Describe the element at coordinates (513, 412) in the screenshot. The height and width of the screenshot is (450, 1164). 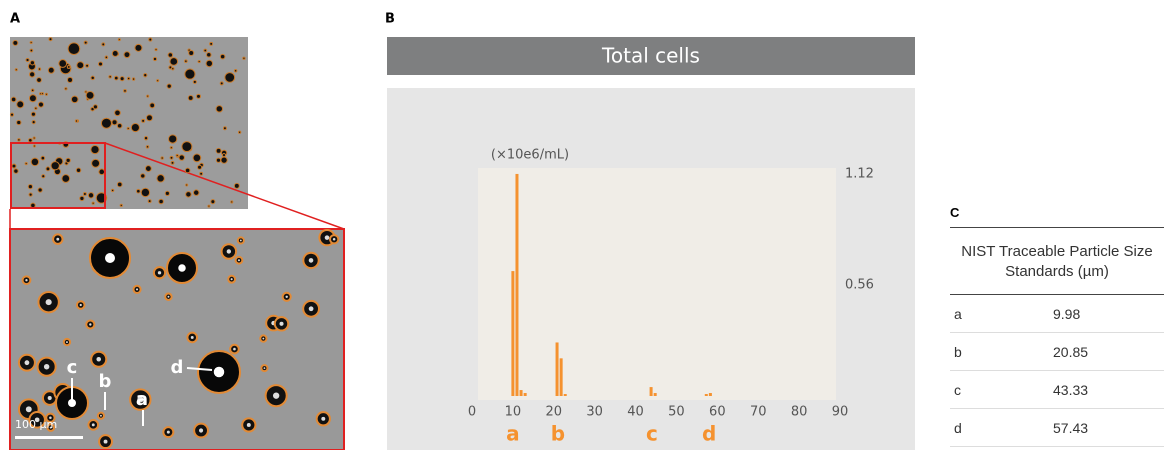
I see `x-tick-label: 10` at that location.